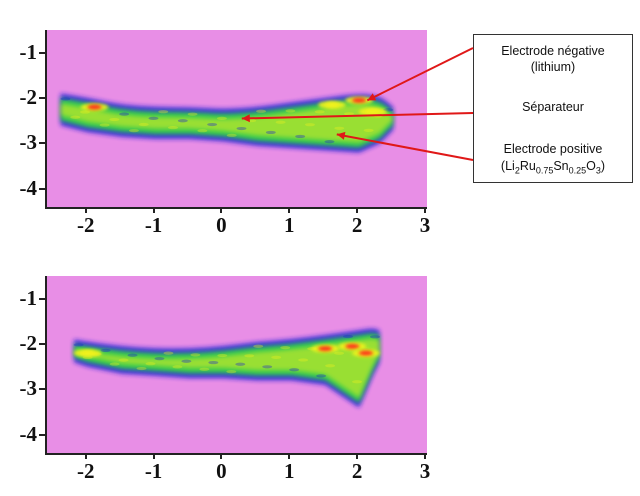 The height and width of the screenshot is (496, 640). I want to click on legend-negative-line1: Electrode négative, so click(553, 51).